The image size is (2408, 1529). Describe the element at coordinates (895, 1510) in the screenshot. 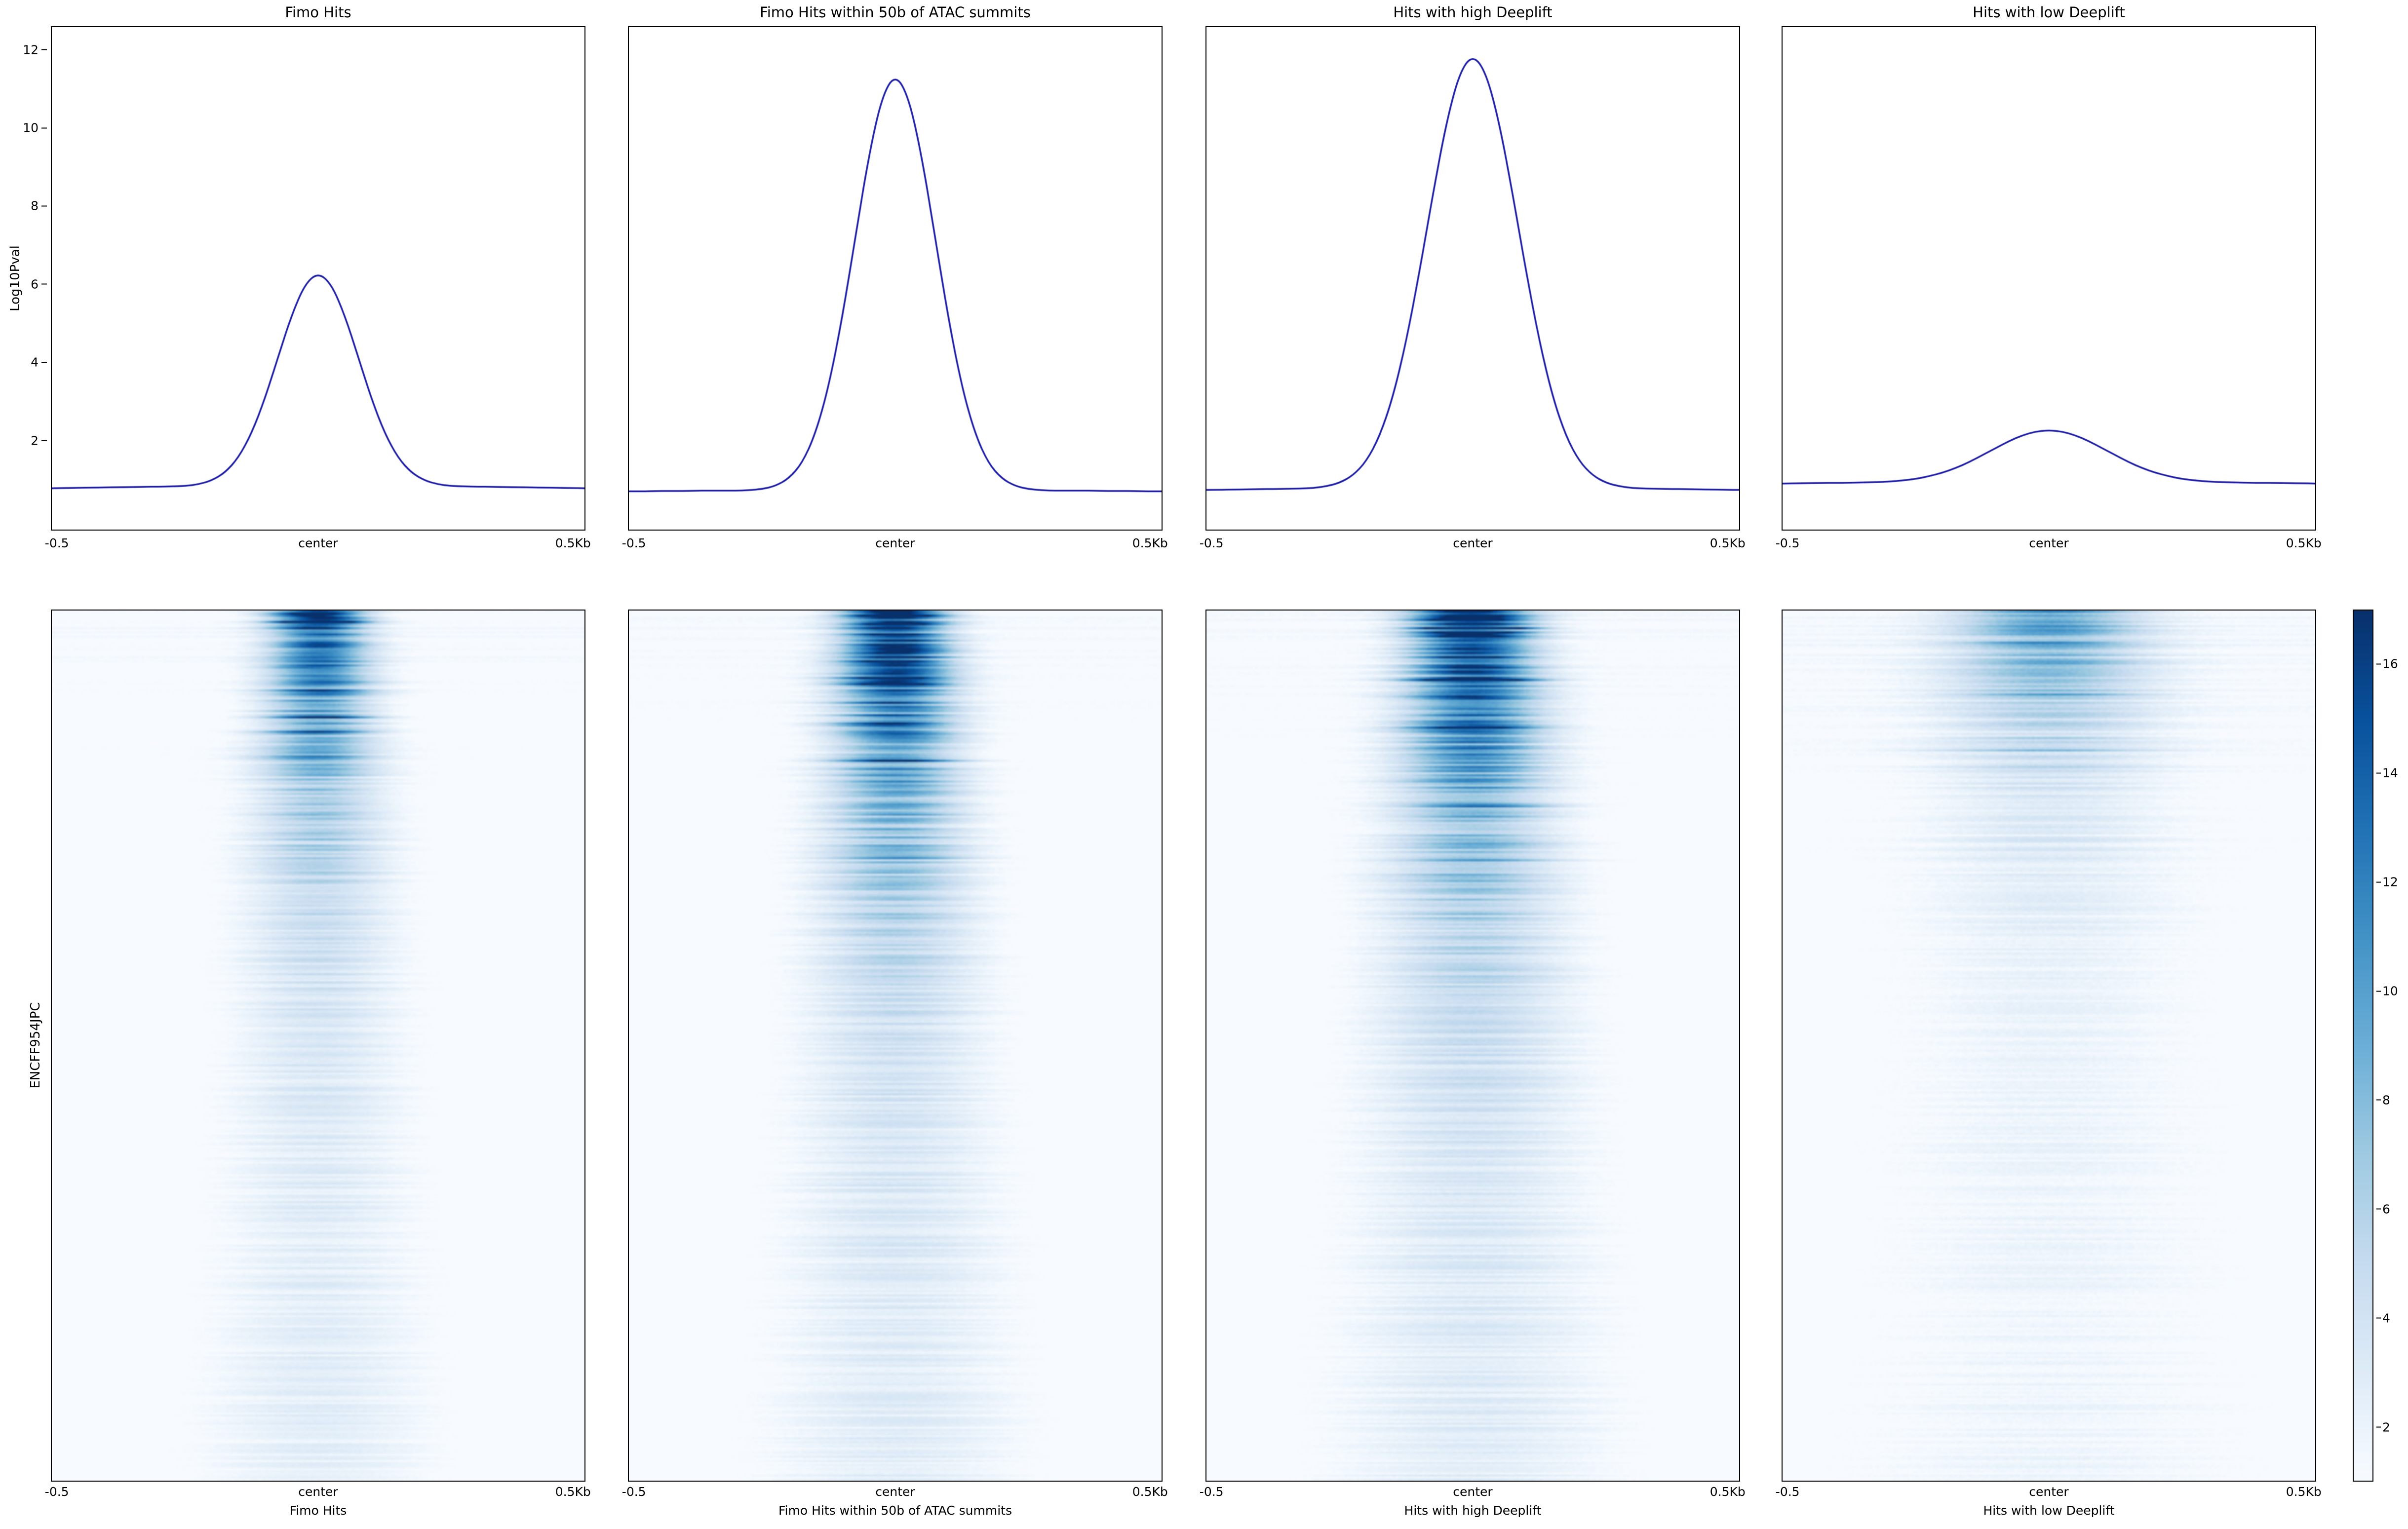

I see `heatmap-subtitle: Fimo Hits within 50b of ATAC summits` at that location.